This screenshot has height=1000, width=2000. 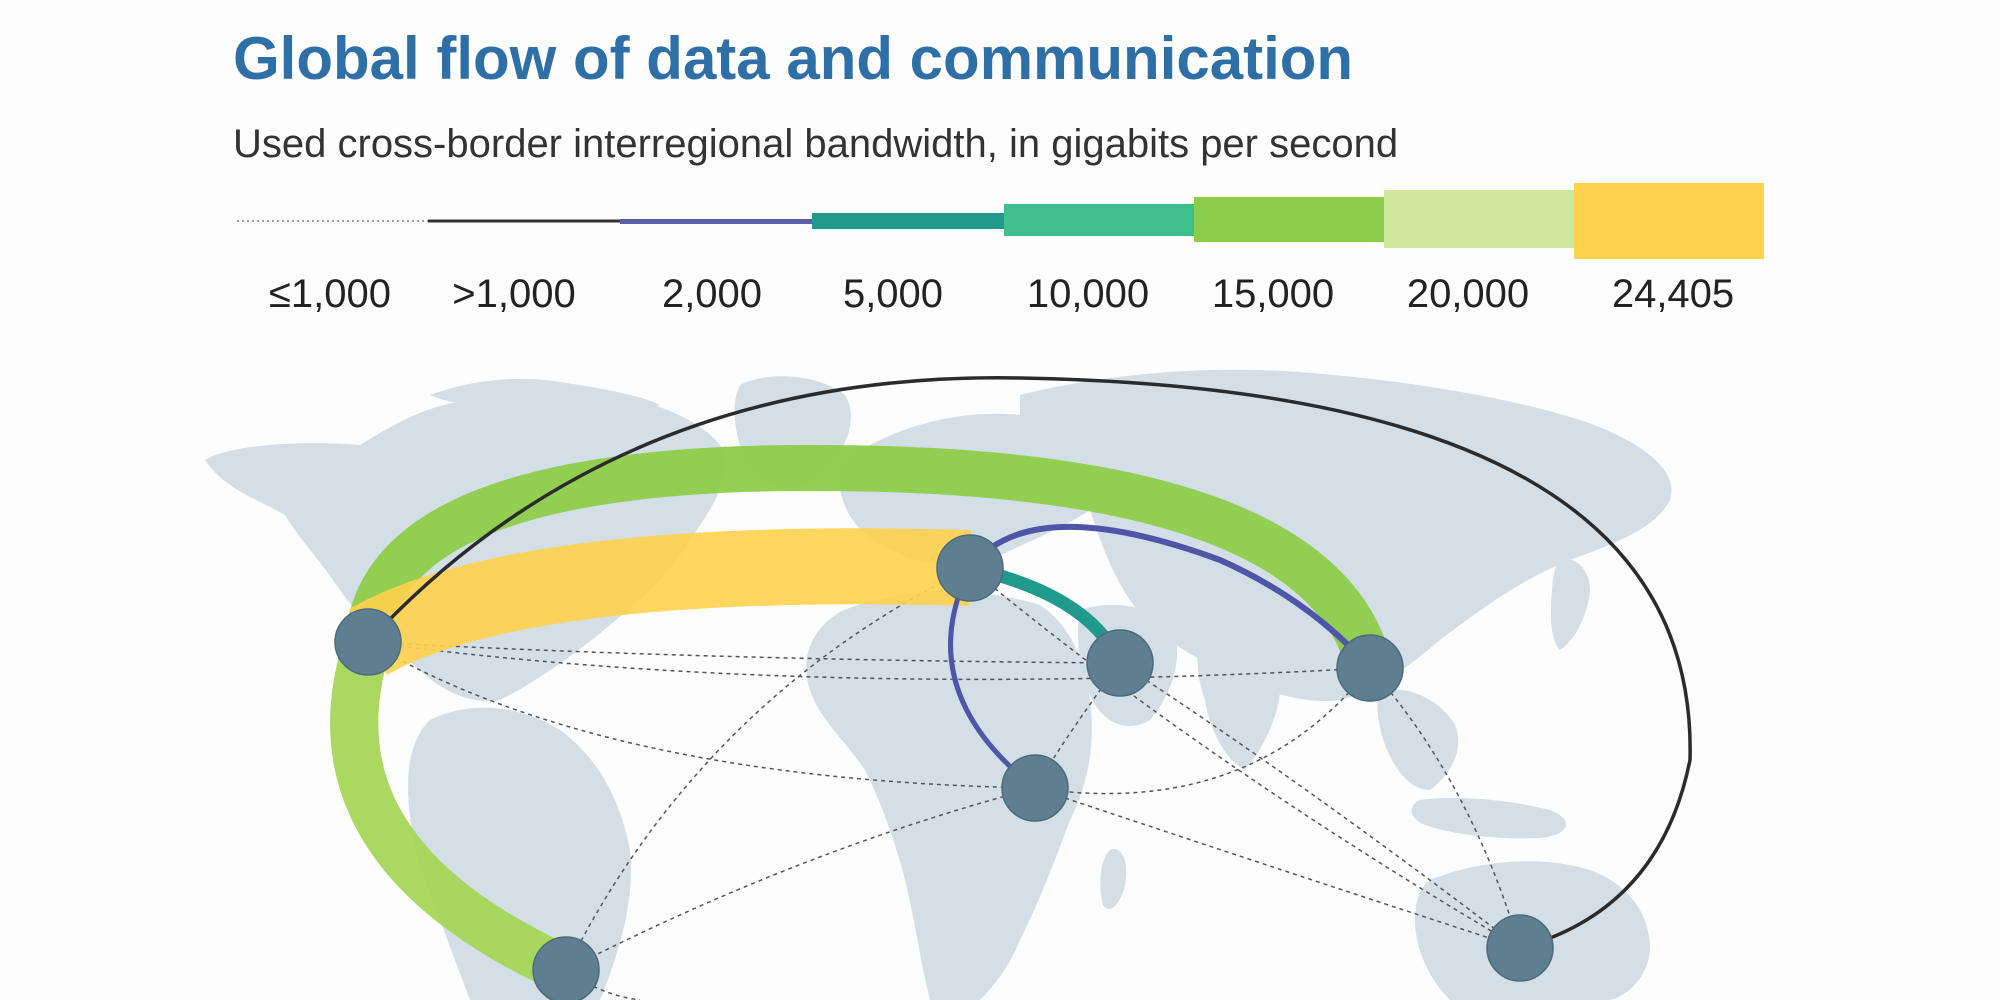 I want to click on link-15000-na-asia, so click(x=869, y=559).